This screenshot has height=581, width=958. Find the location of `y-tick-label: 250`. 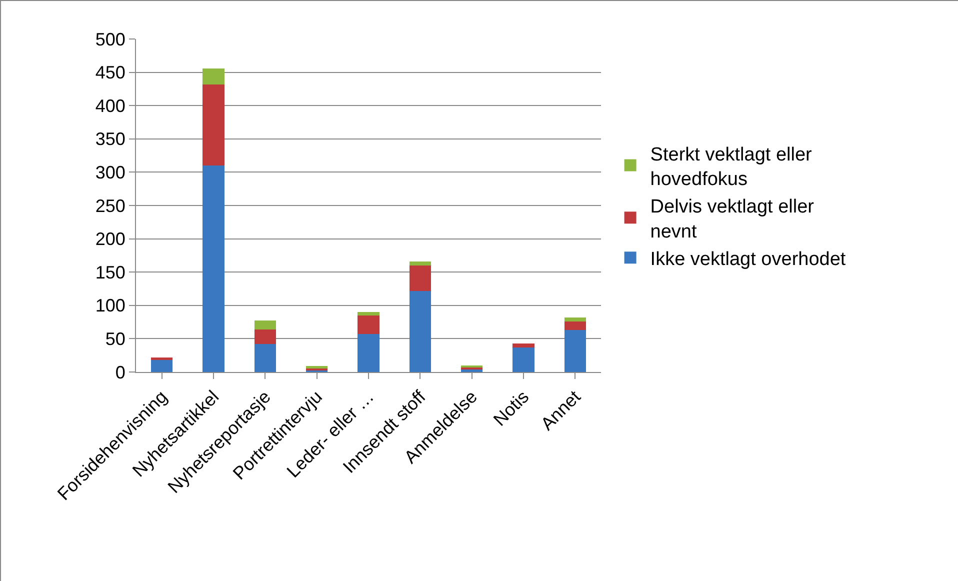

y-tick-label: 250 is located at coordinates (110, 206).